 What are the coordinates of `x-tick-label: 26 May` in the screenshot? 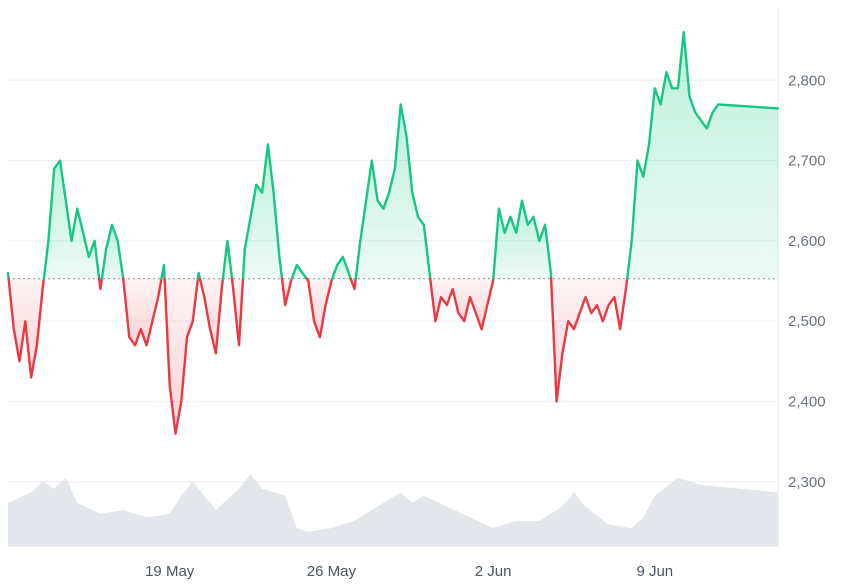 It's located at (332, 571).